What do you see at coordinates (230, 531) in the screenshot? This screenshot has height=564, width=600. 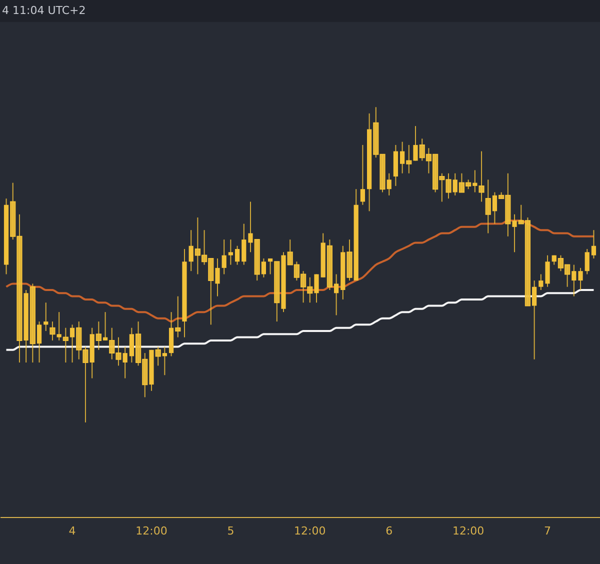 I see `x-tick-label: 5` at bounding box center [230, 531].